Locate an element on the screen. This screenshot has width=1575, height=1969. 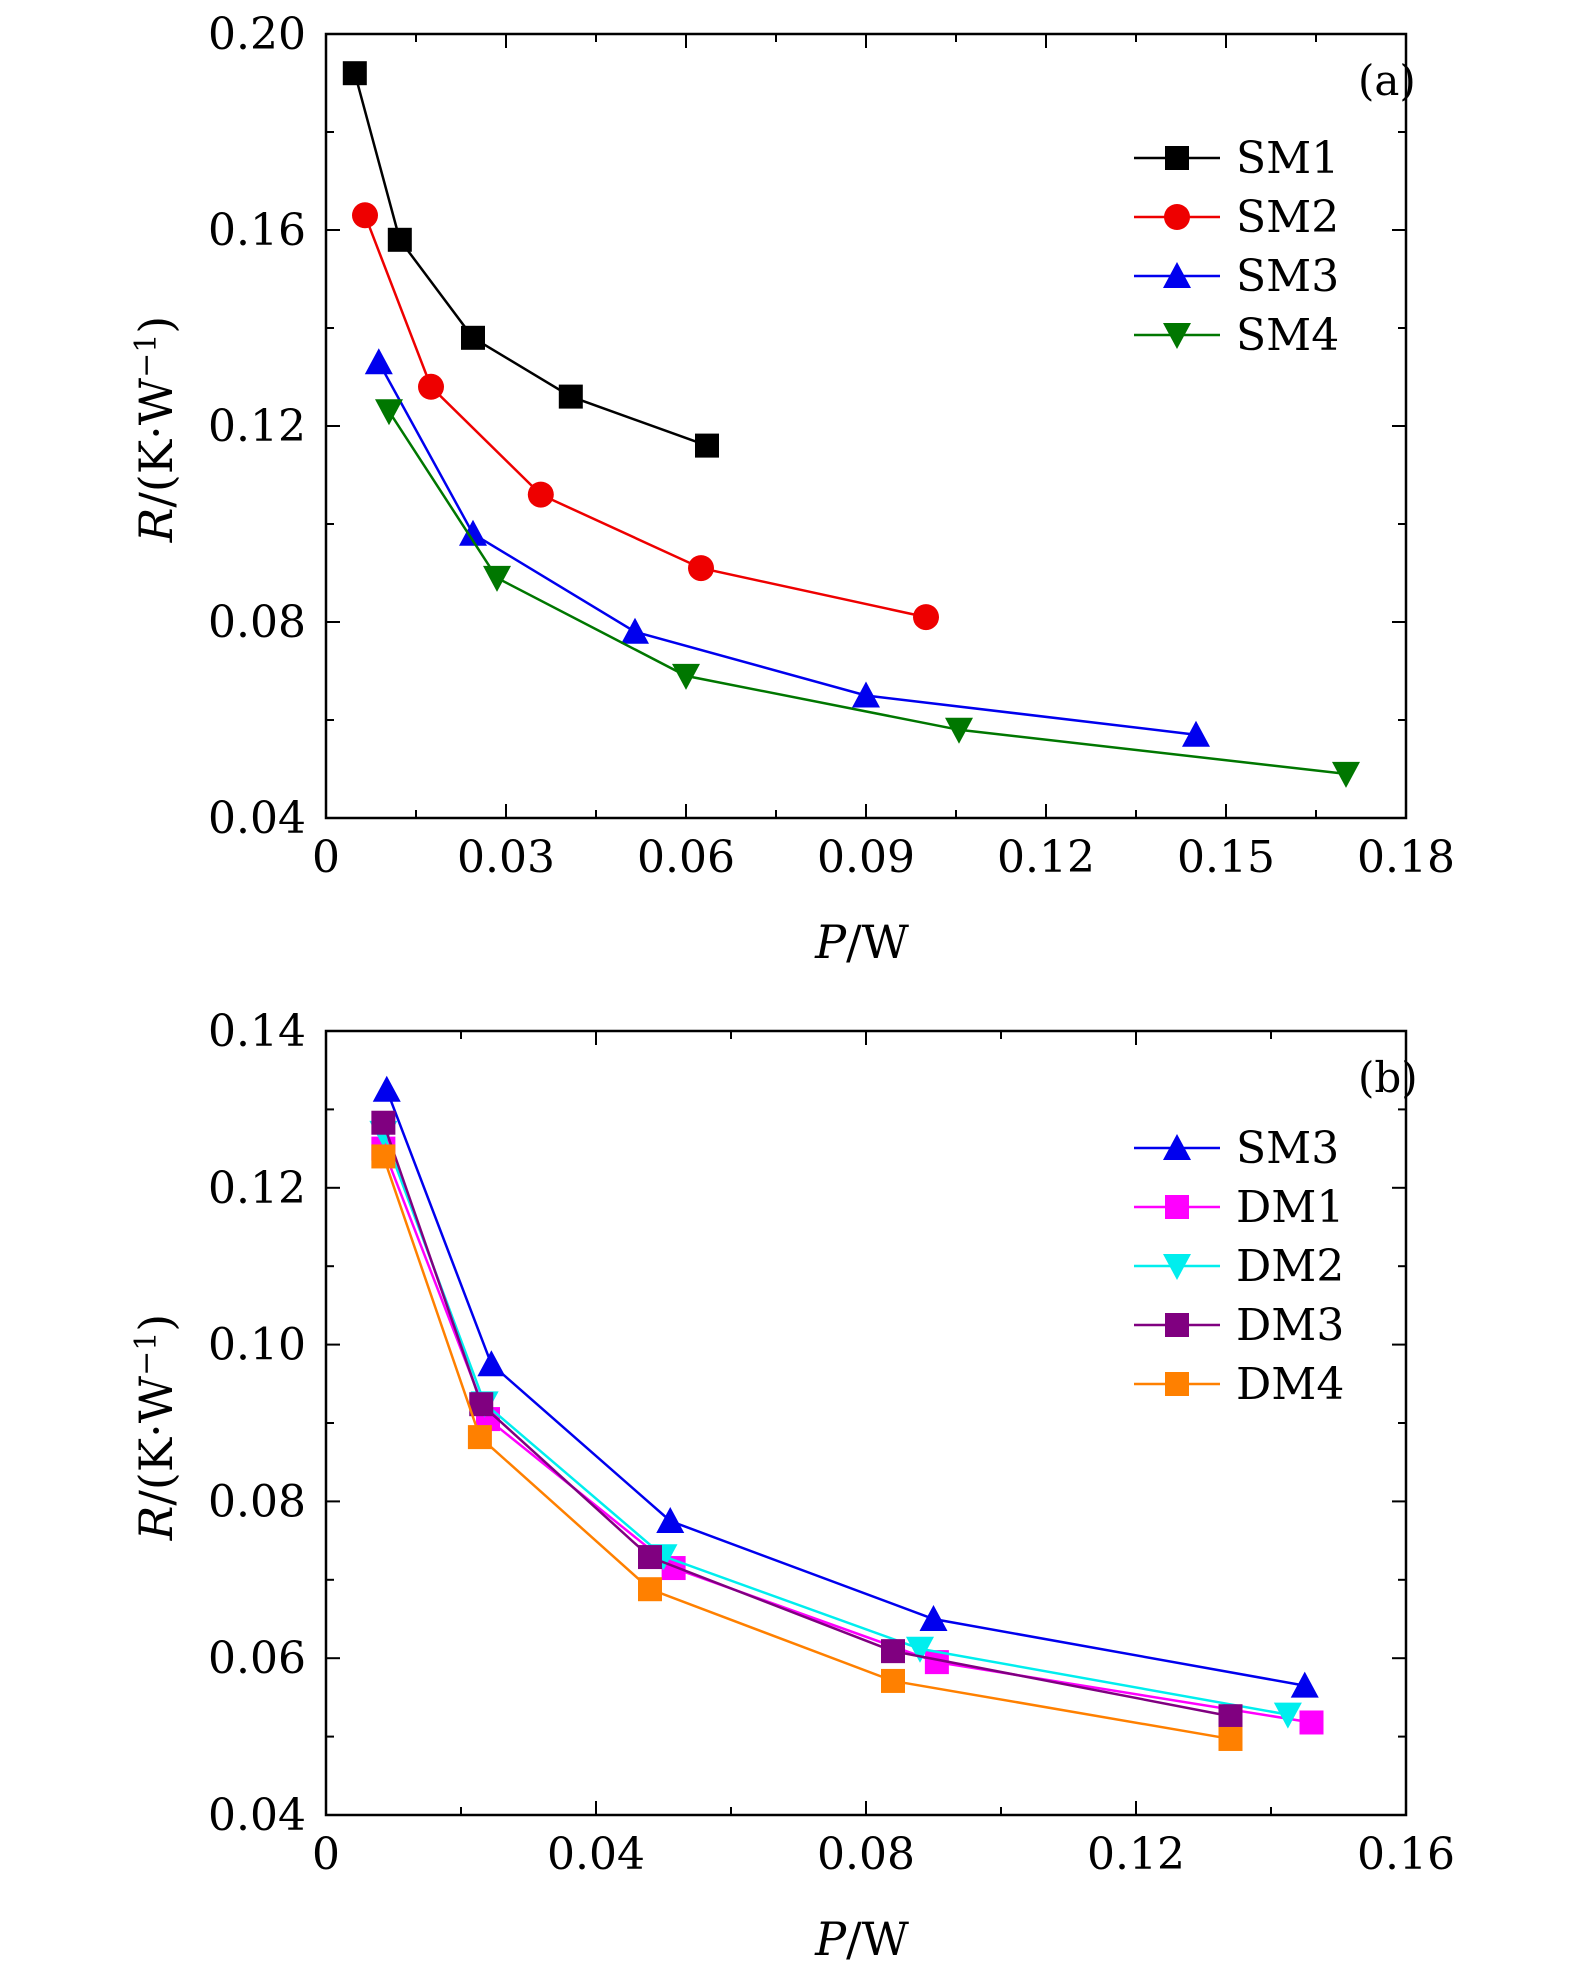
panel-b-y-axis-label: R/(K·W−1) is located at coordinates (156, 1428).